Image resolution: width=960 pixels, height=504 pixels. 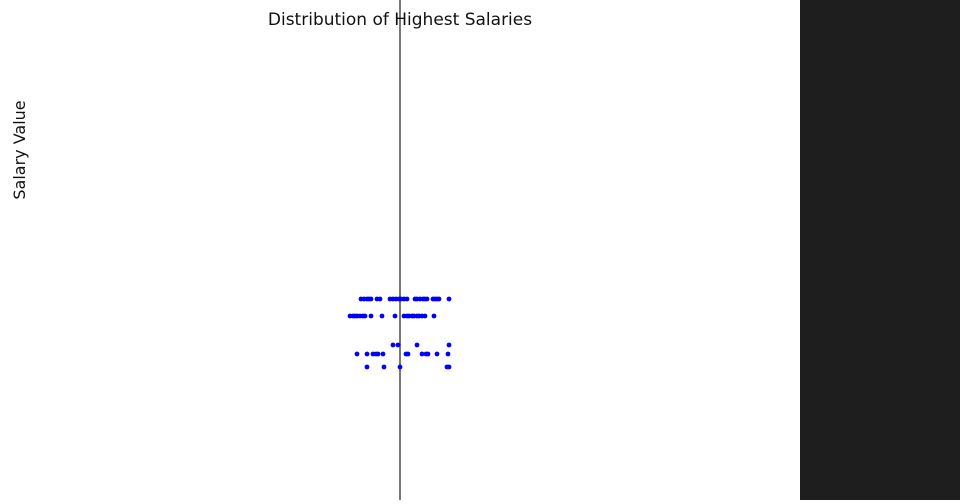 What do you see at coordinates (400, 20) in the screenshot?
I see `chart-title: Distribution of Highest Salaries` at bounding box center [400, 20].